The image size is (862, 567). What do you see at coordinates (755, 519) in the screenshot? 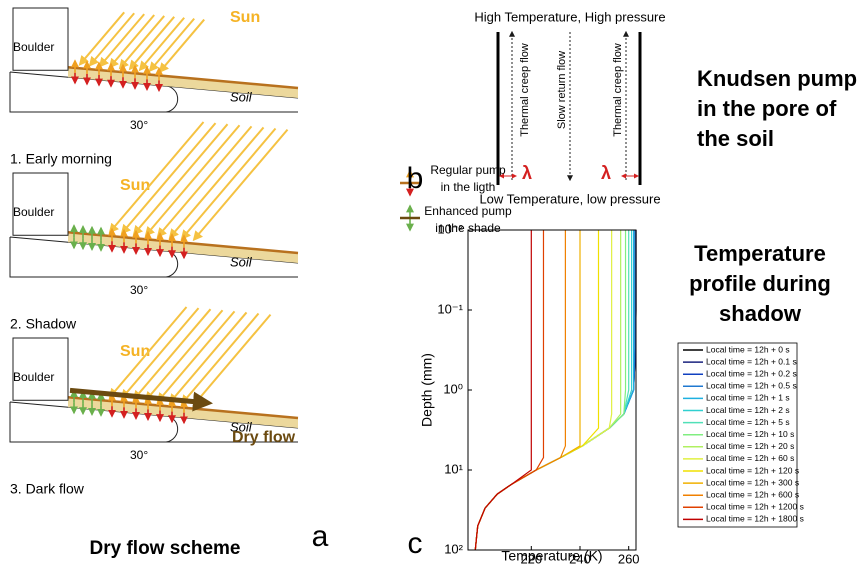
I see `legend-label: Local time = 12h + 1800 s` at bounding box center [755, 519].